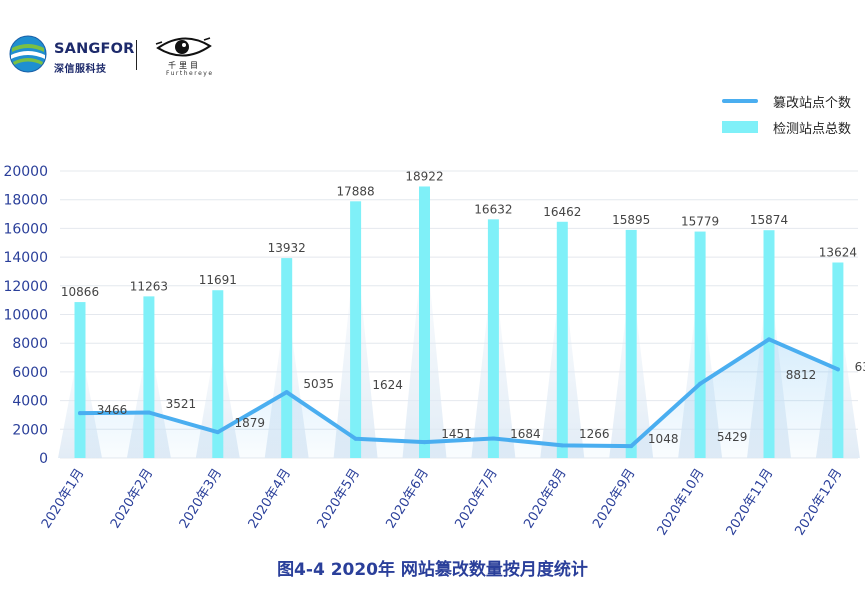 Image resolution: width=865 pixels, height=611 pixels. What do you see at coordinates (30, 344) in the screenshot?
I see `y-tick-label: 8000` at bounding box center [30, 344].